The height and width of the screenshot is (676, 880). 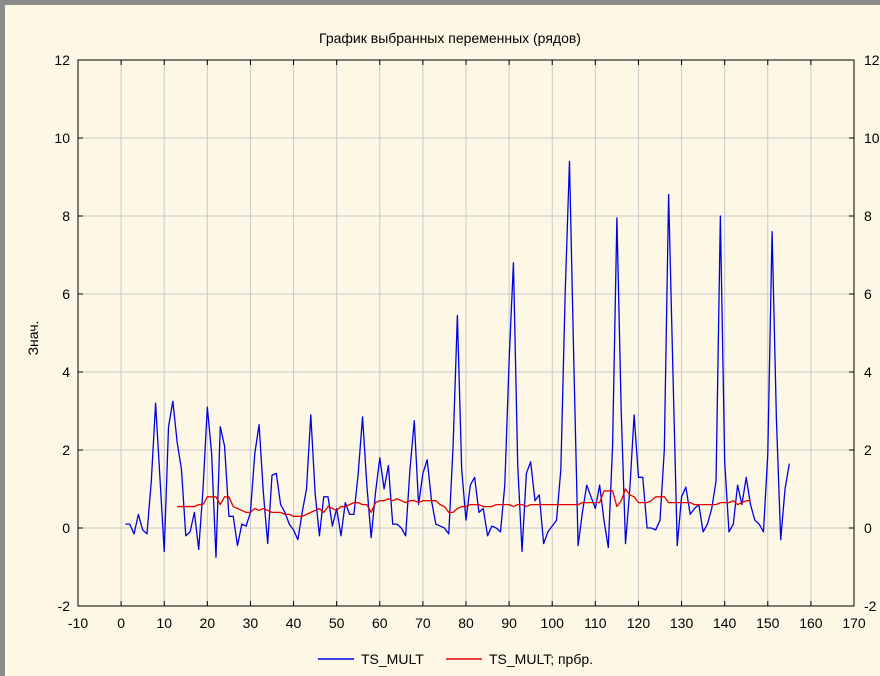 I want to click on y-tick-label-left: 10, so click(x=62, y=138).